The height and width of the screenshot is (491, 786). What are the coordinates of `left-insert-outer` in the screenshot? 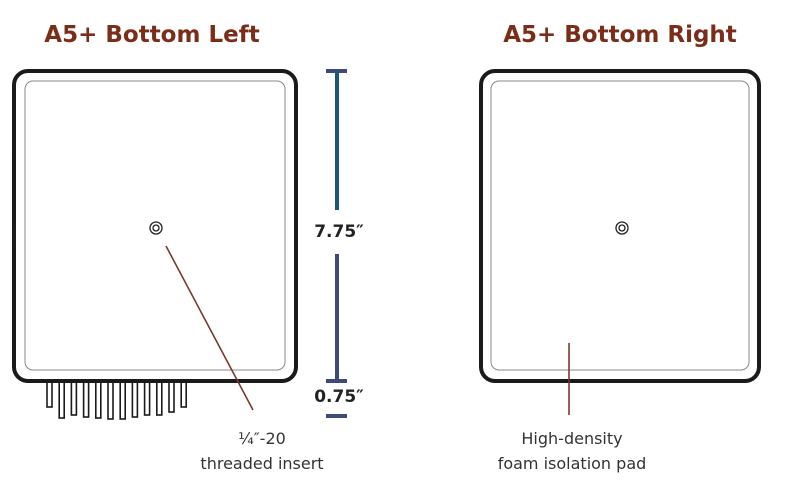 It's located at (156, 228).